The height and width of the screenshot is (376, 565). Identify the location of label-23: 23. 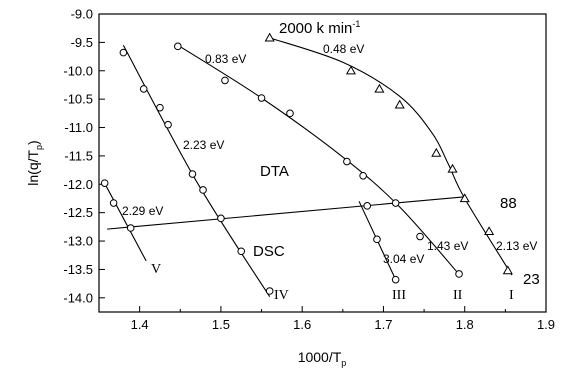
(531, 279).